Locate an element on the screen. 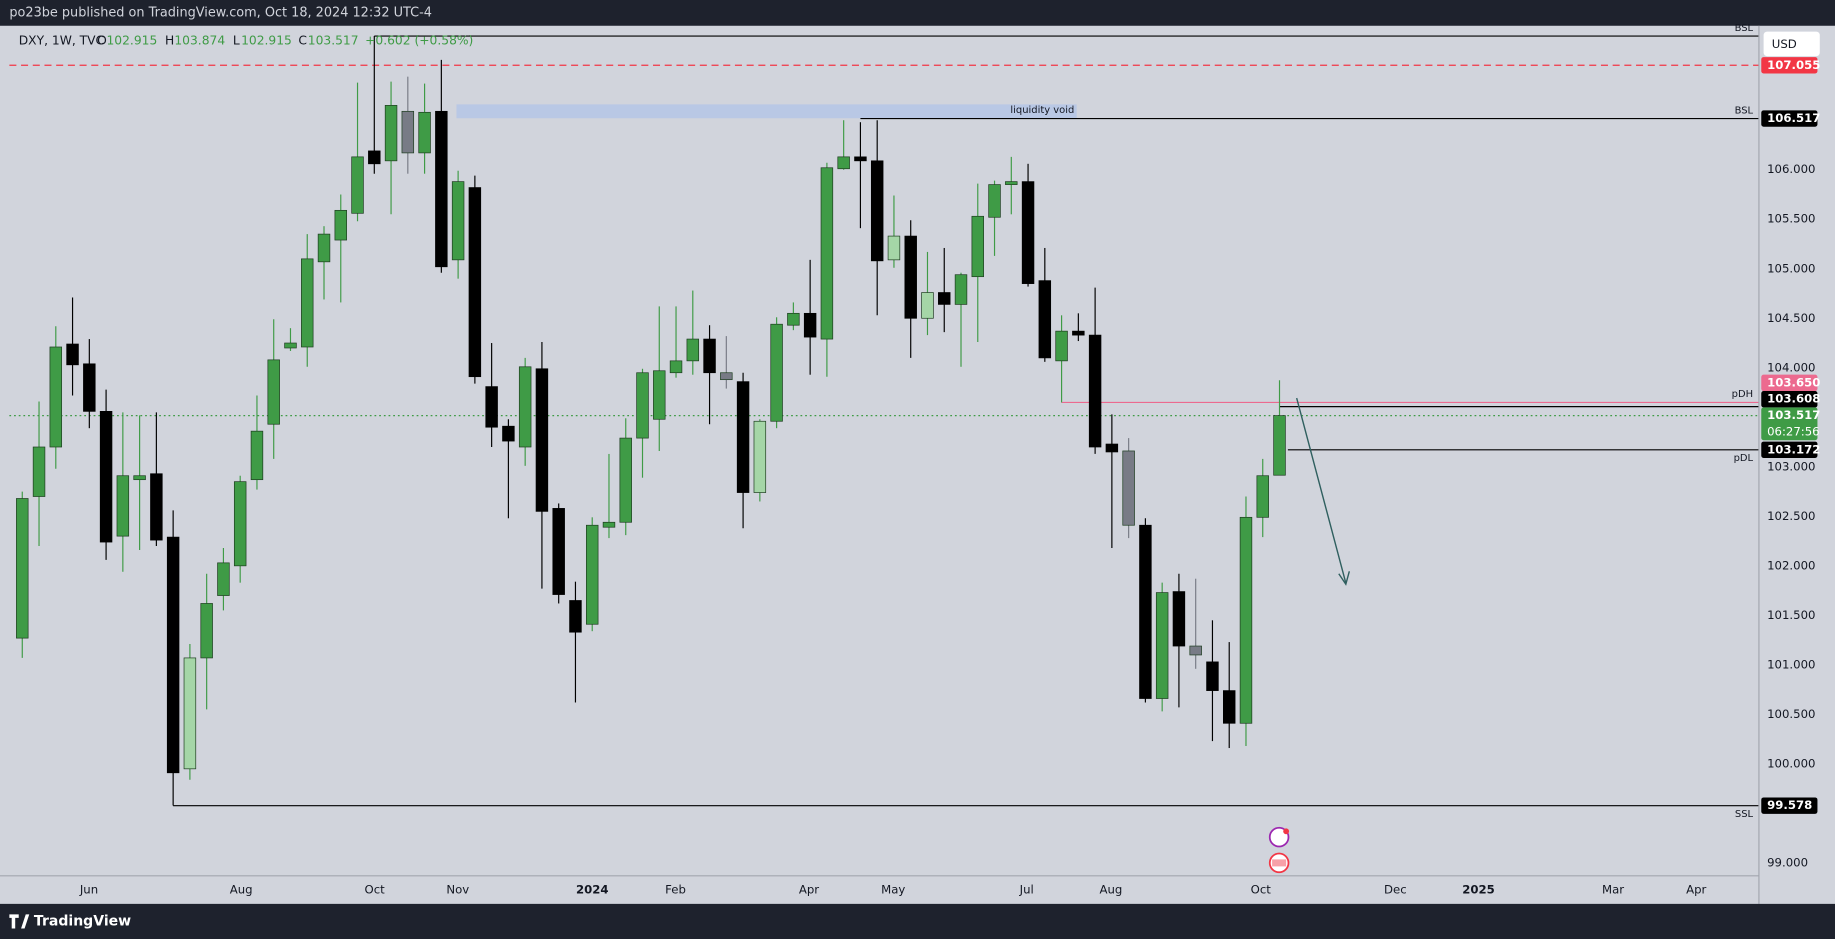 The width and height of the screenshot is (1835, 939). y-tick-label: 99.000 is located at coordinates (1787, 862).